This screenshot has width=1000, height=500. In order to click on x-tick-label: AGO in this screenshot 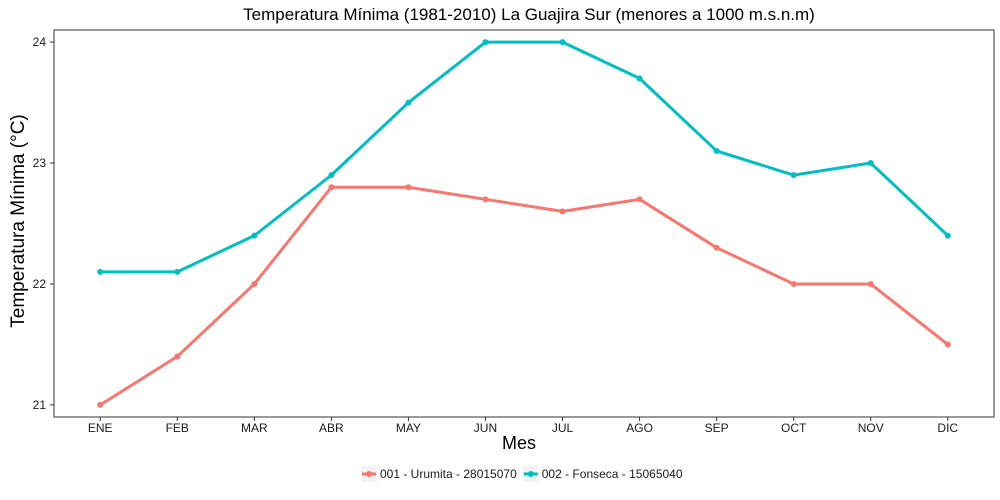, I will do `click(639, 428)`.